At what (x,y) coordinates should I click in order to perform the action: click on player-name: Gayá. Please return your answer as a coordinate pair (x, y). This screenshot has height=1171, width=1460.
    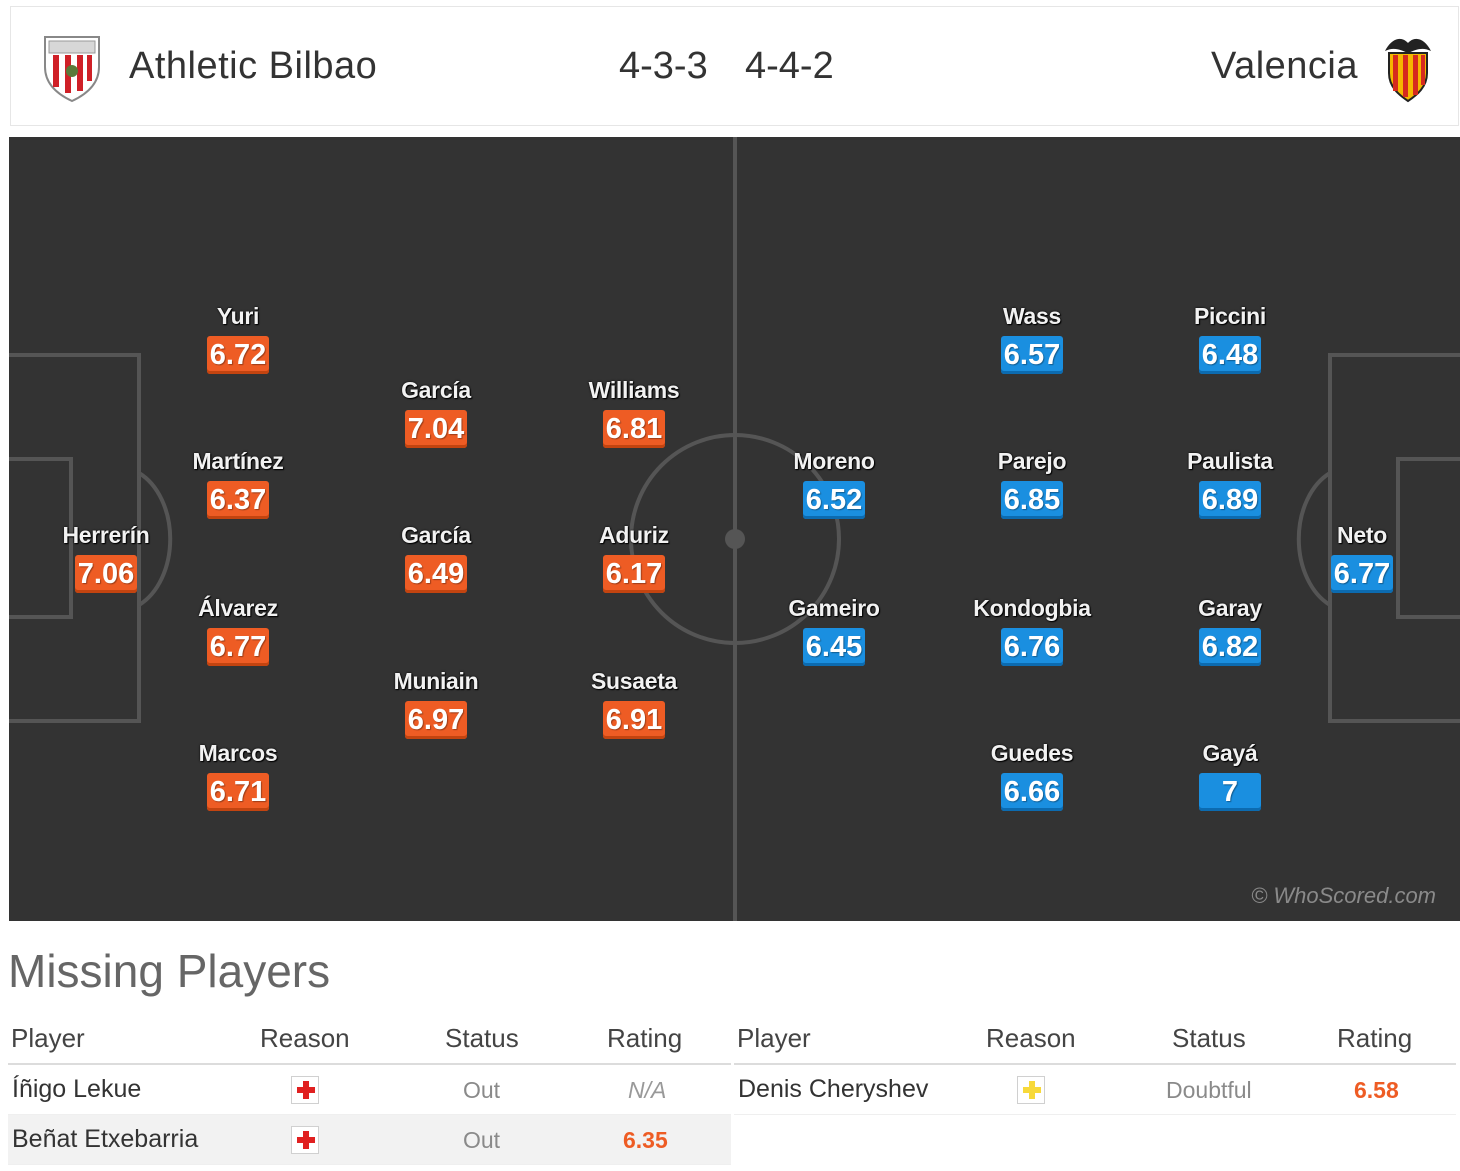
    Looking at the image, I should click on (1230, 753).